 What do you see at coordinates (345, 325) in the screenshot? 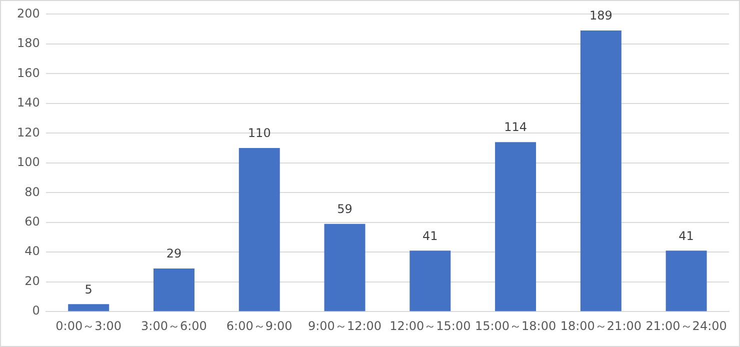
I see `x-tick-label: 9:00～12:00` at bounding box center [345, 325].